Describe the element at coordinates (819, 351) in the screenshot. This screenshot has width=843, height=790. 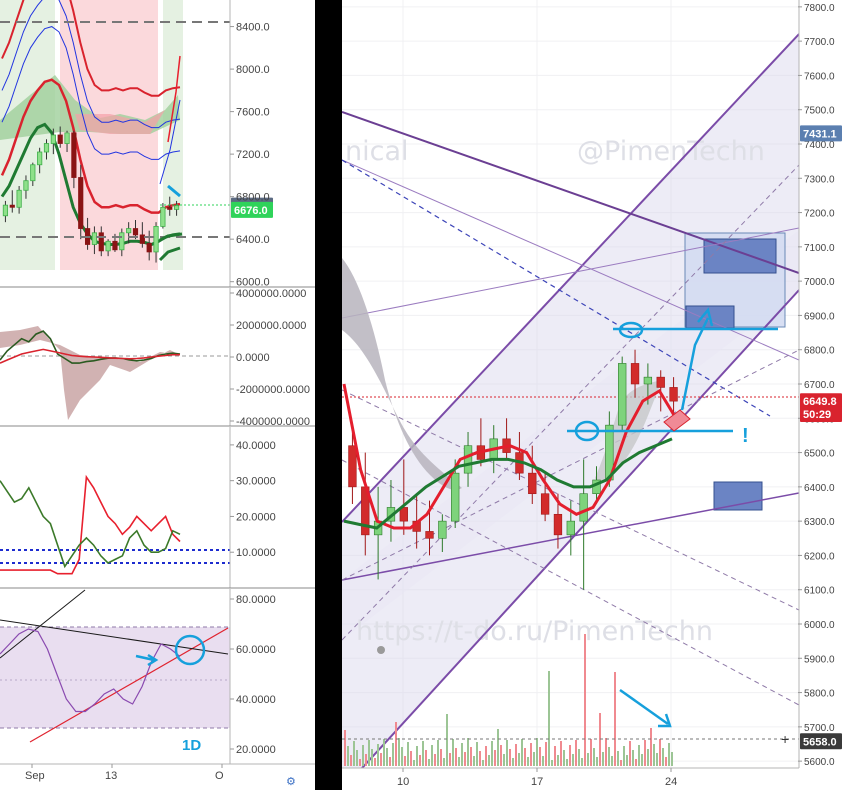
I see `hourly-price-tick-label: 6800.0` at that location.